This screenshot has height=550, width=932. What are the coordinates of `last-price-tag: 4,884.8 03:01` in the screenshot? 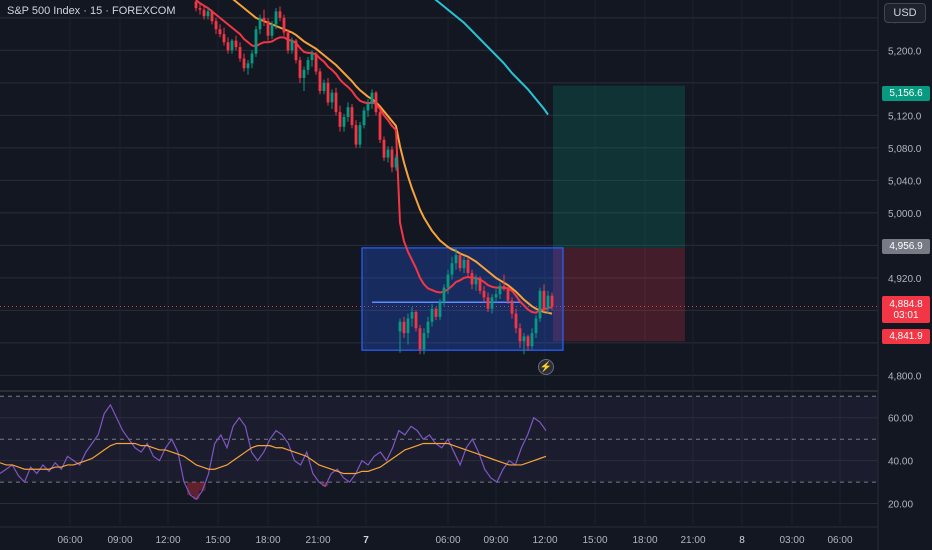 It's located at (906, 309).